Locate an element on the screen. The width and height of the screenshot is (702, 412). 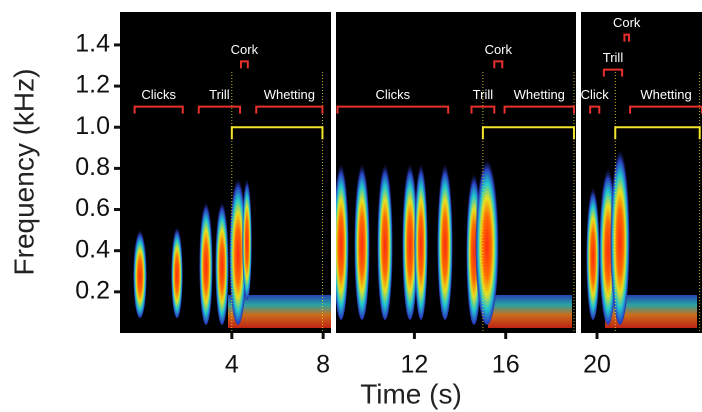
y-axis-title: Frequency (kHz) is located at coordinates (23, 172).